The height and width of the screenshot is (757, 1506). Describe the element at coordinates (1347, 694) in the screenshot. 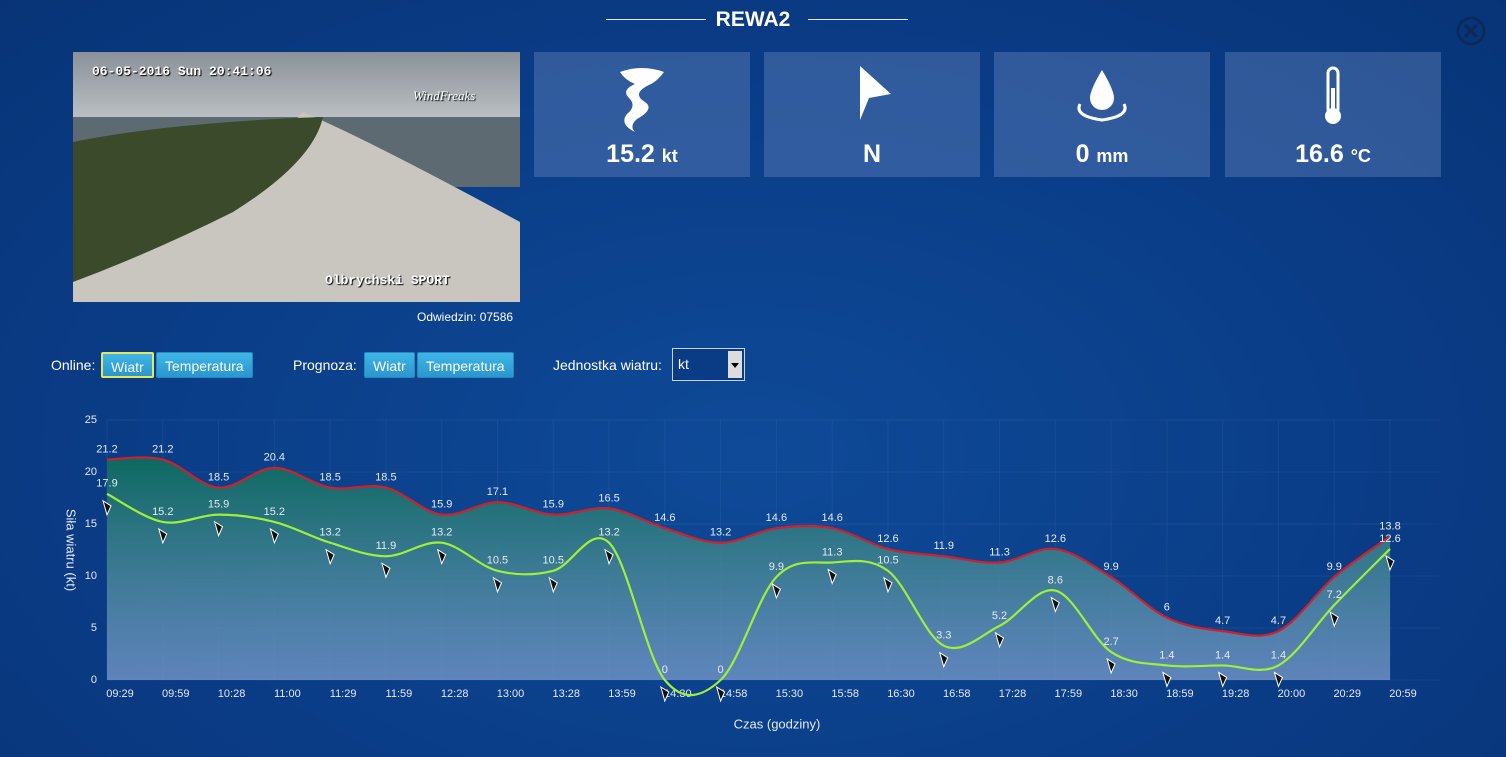

I see `x-tick-label: 20:29` at that location.